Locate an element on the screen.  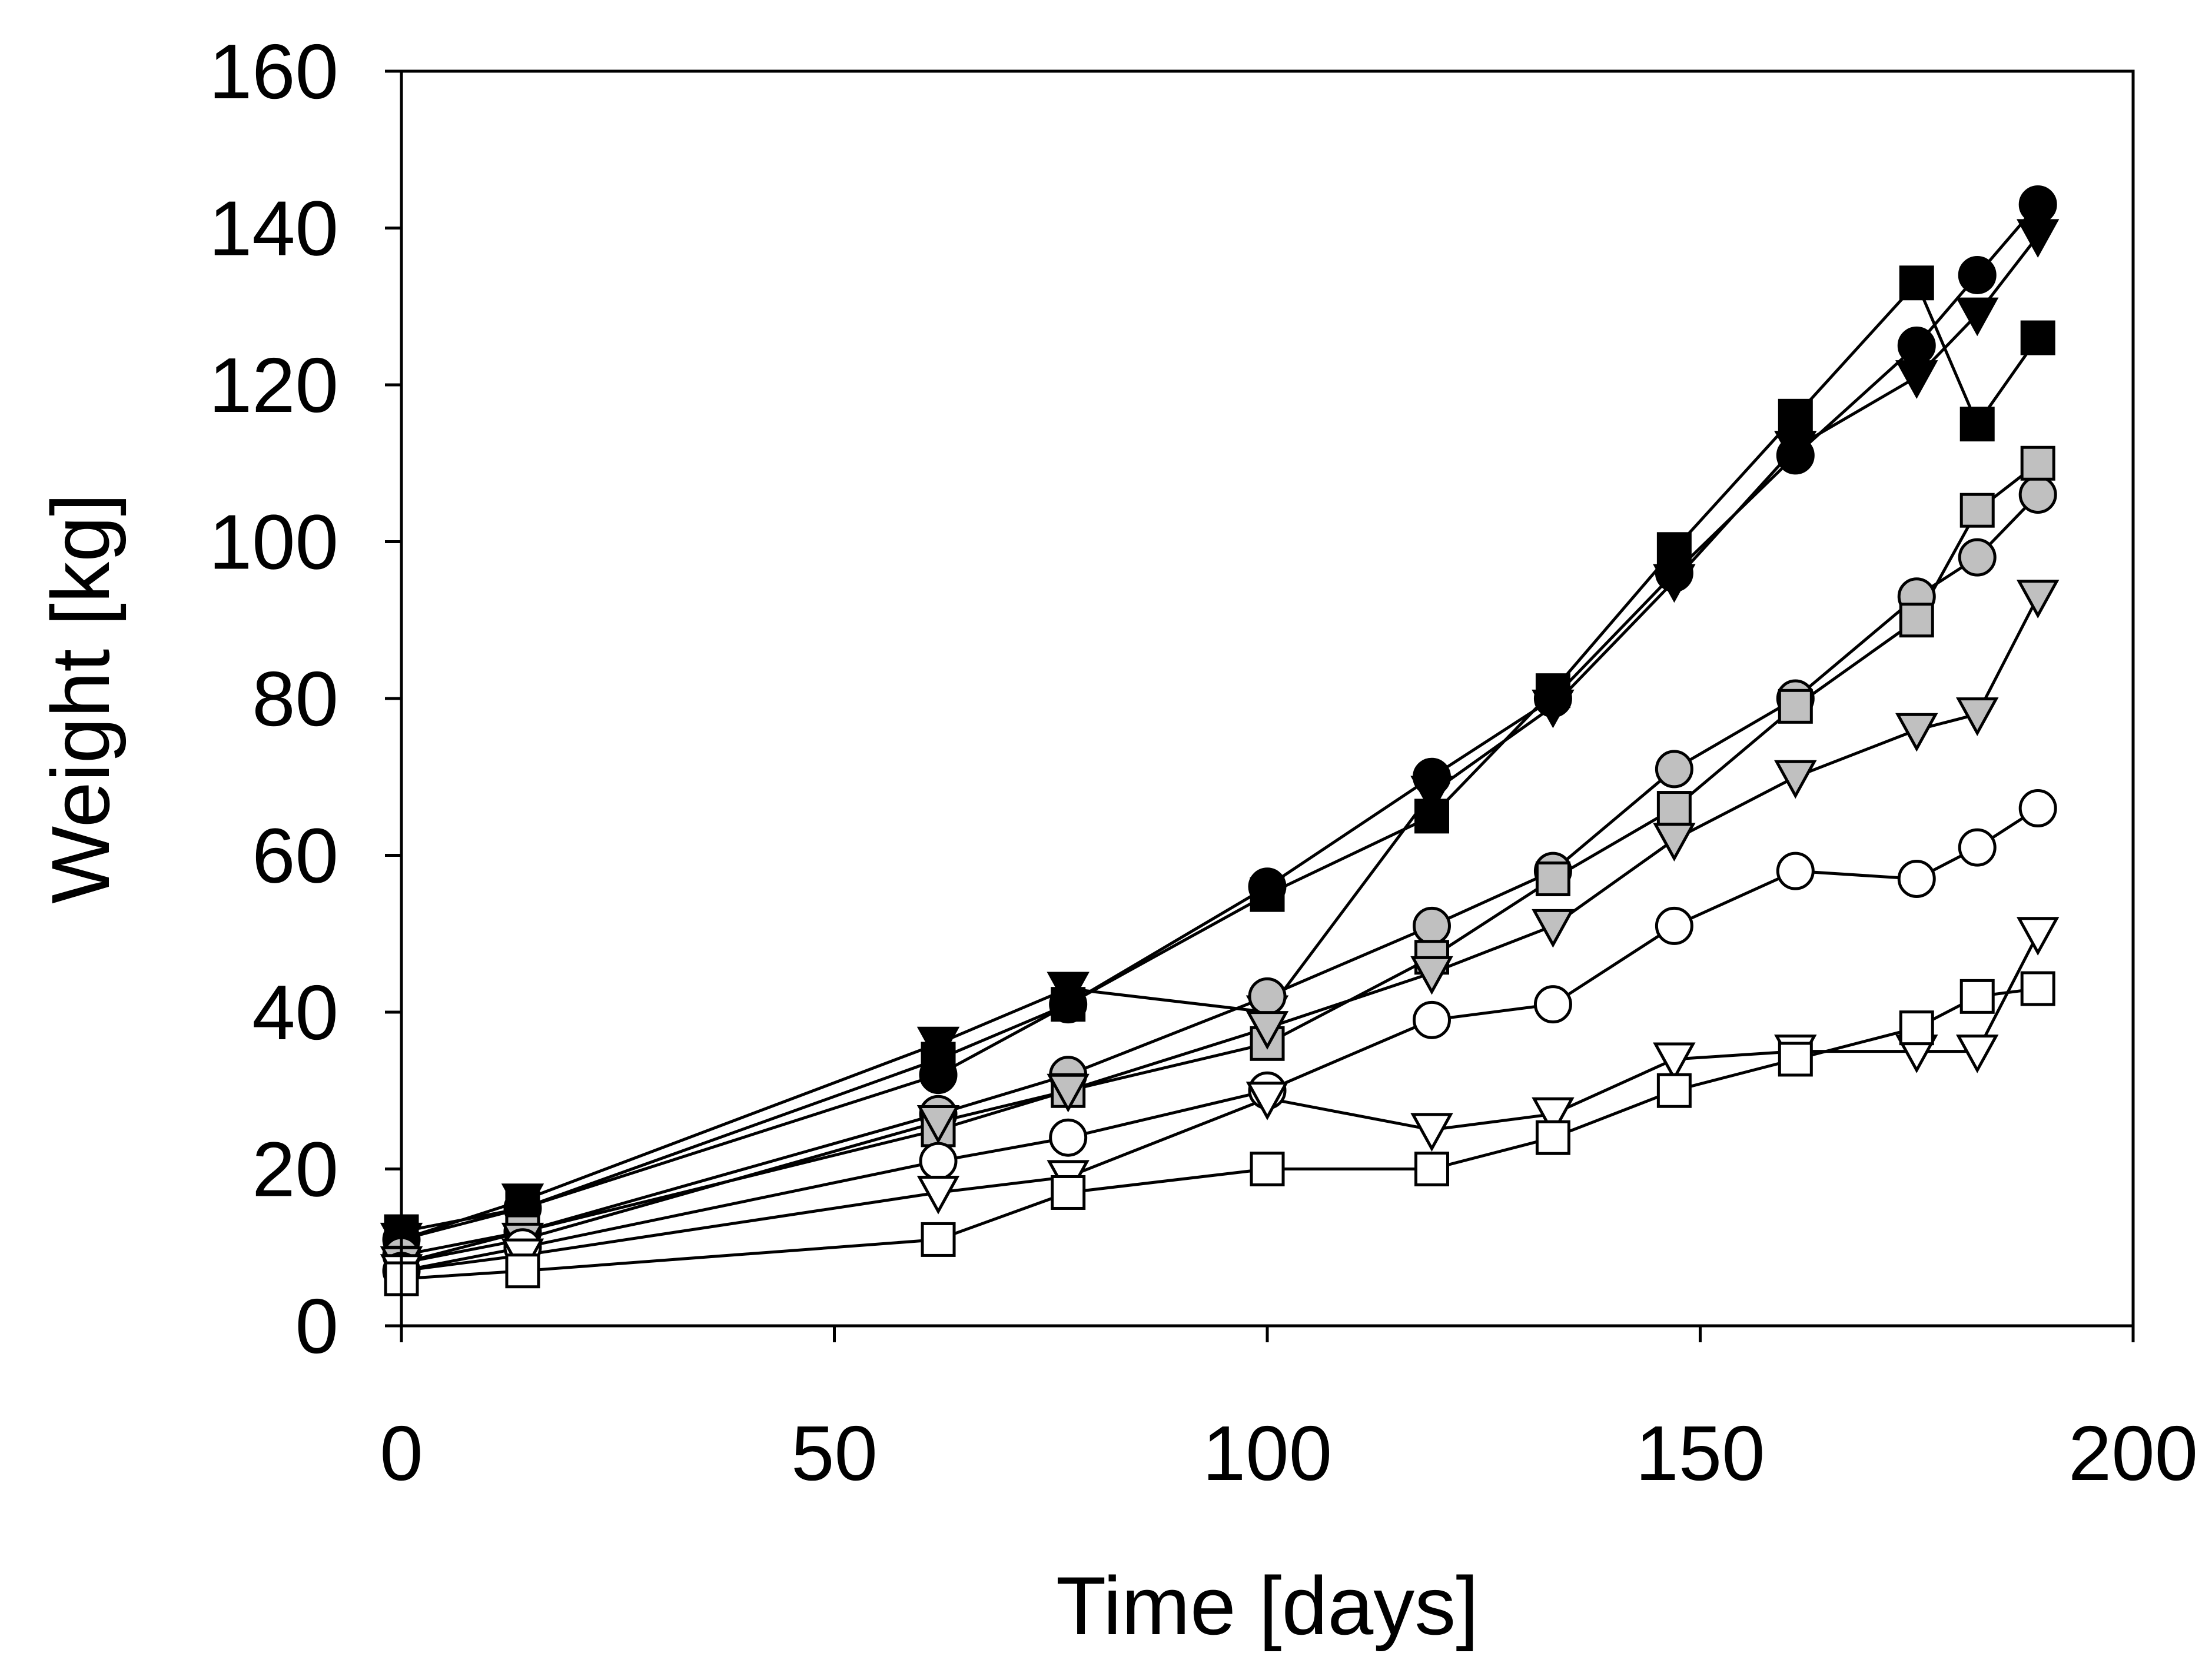
y-tick-label: 120 is located at coordinates (273, 385).